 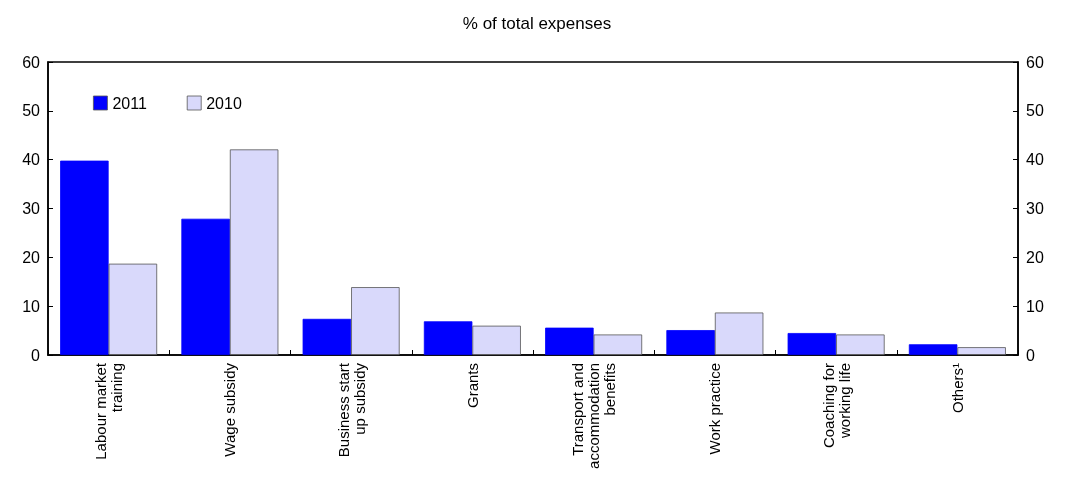 I want to click on y2-tick-label: 40, so click(x=1035, y=160).